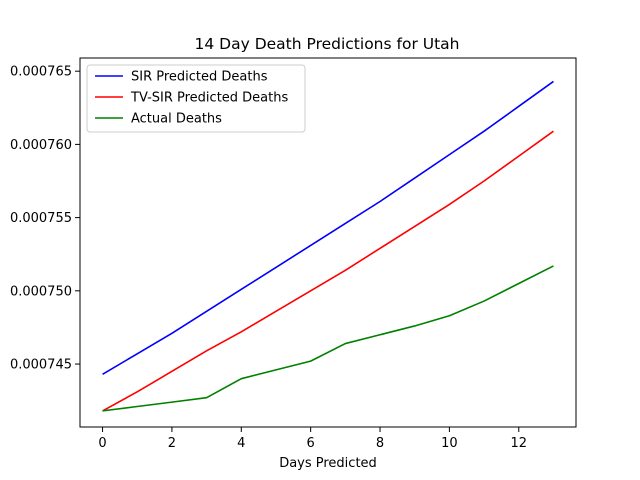 The width and height of the screenshot is (640, 480). Describe the element at coordinates (518, 443) in the screenshot. I see `x-tick-label: 12` at that location.